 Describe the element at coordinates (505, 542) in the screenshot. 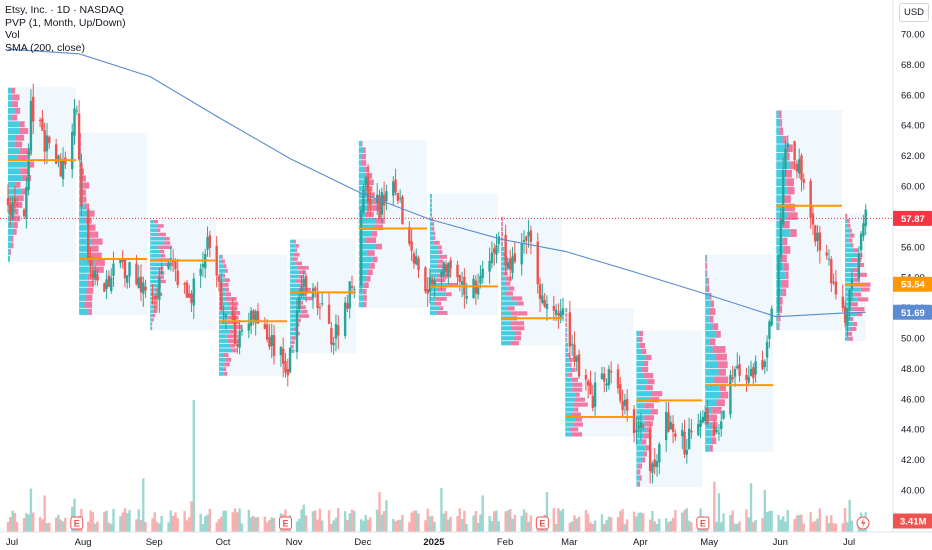

I see `time-tick-label: Feb` at that location.